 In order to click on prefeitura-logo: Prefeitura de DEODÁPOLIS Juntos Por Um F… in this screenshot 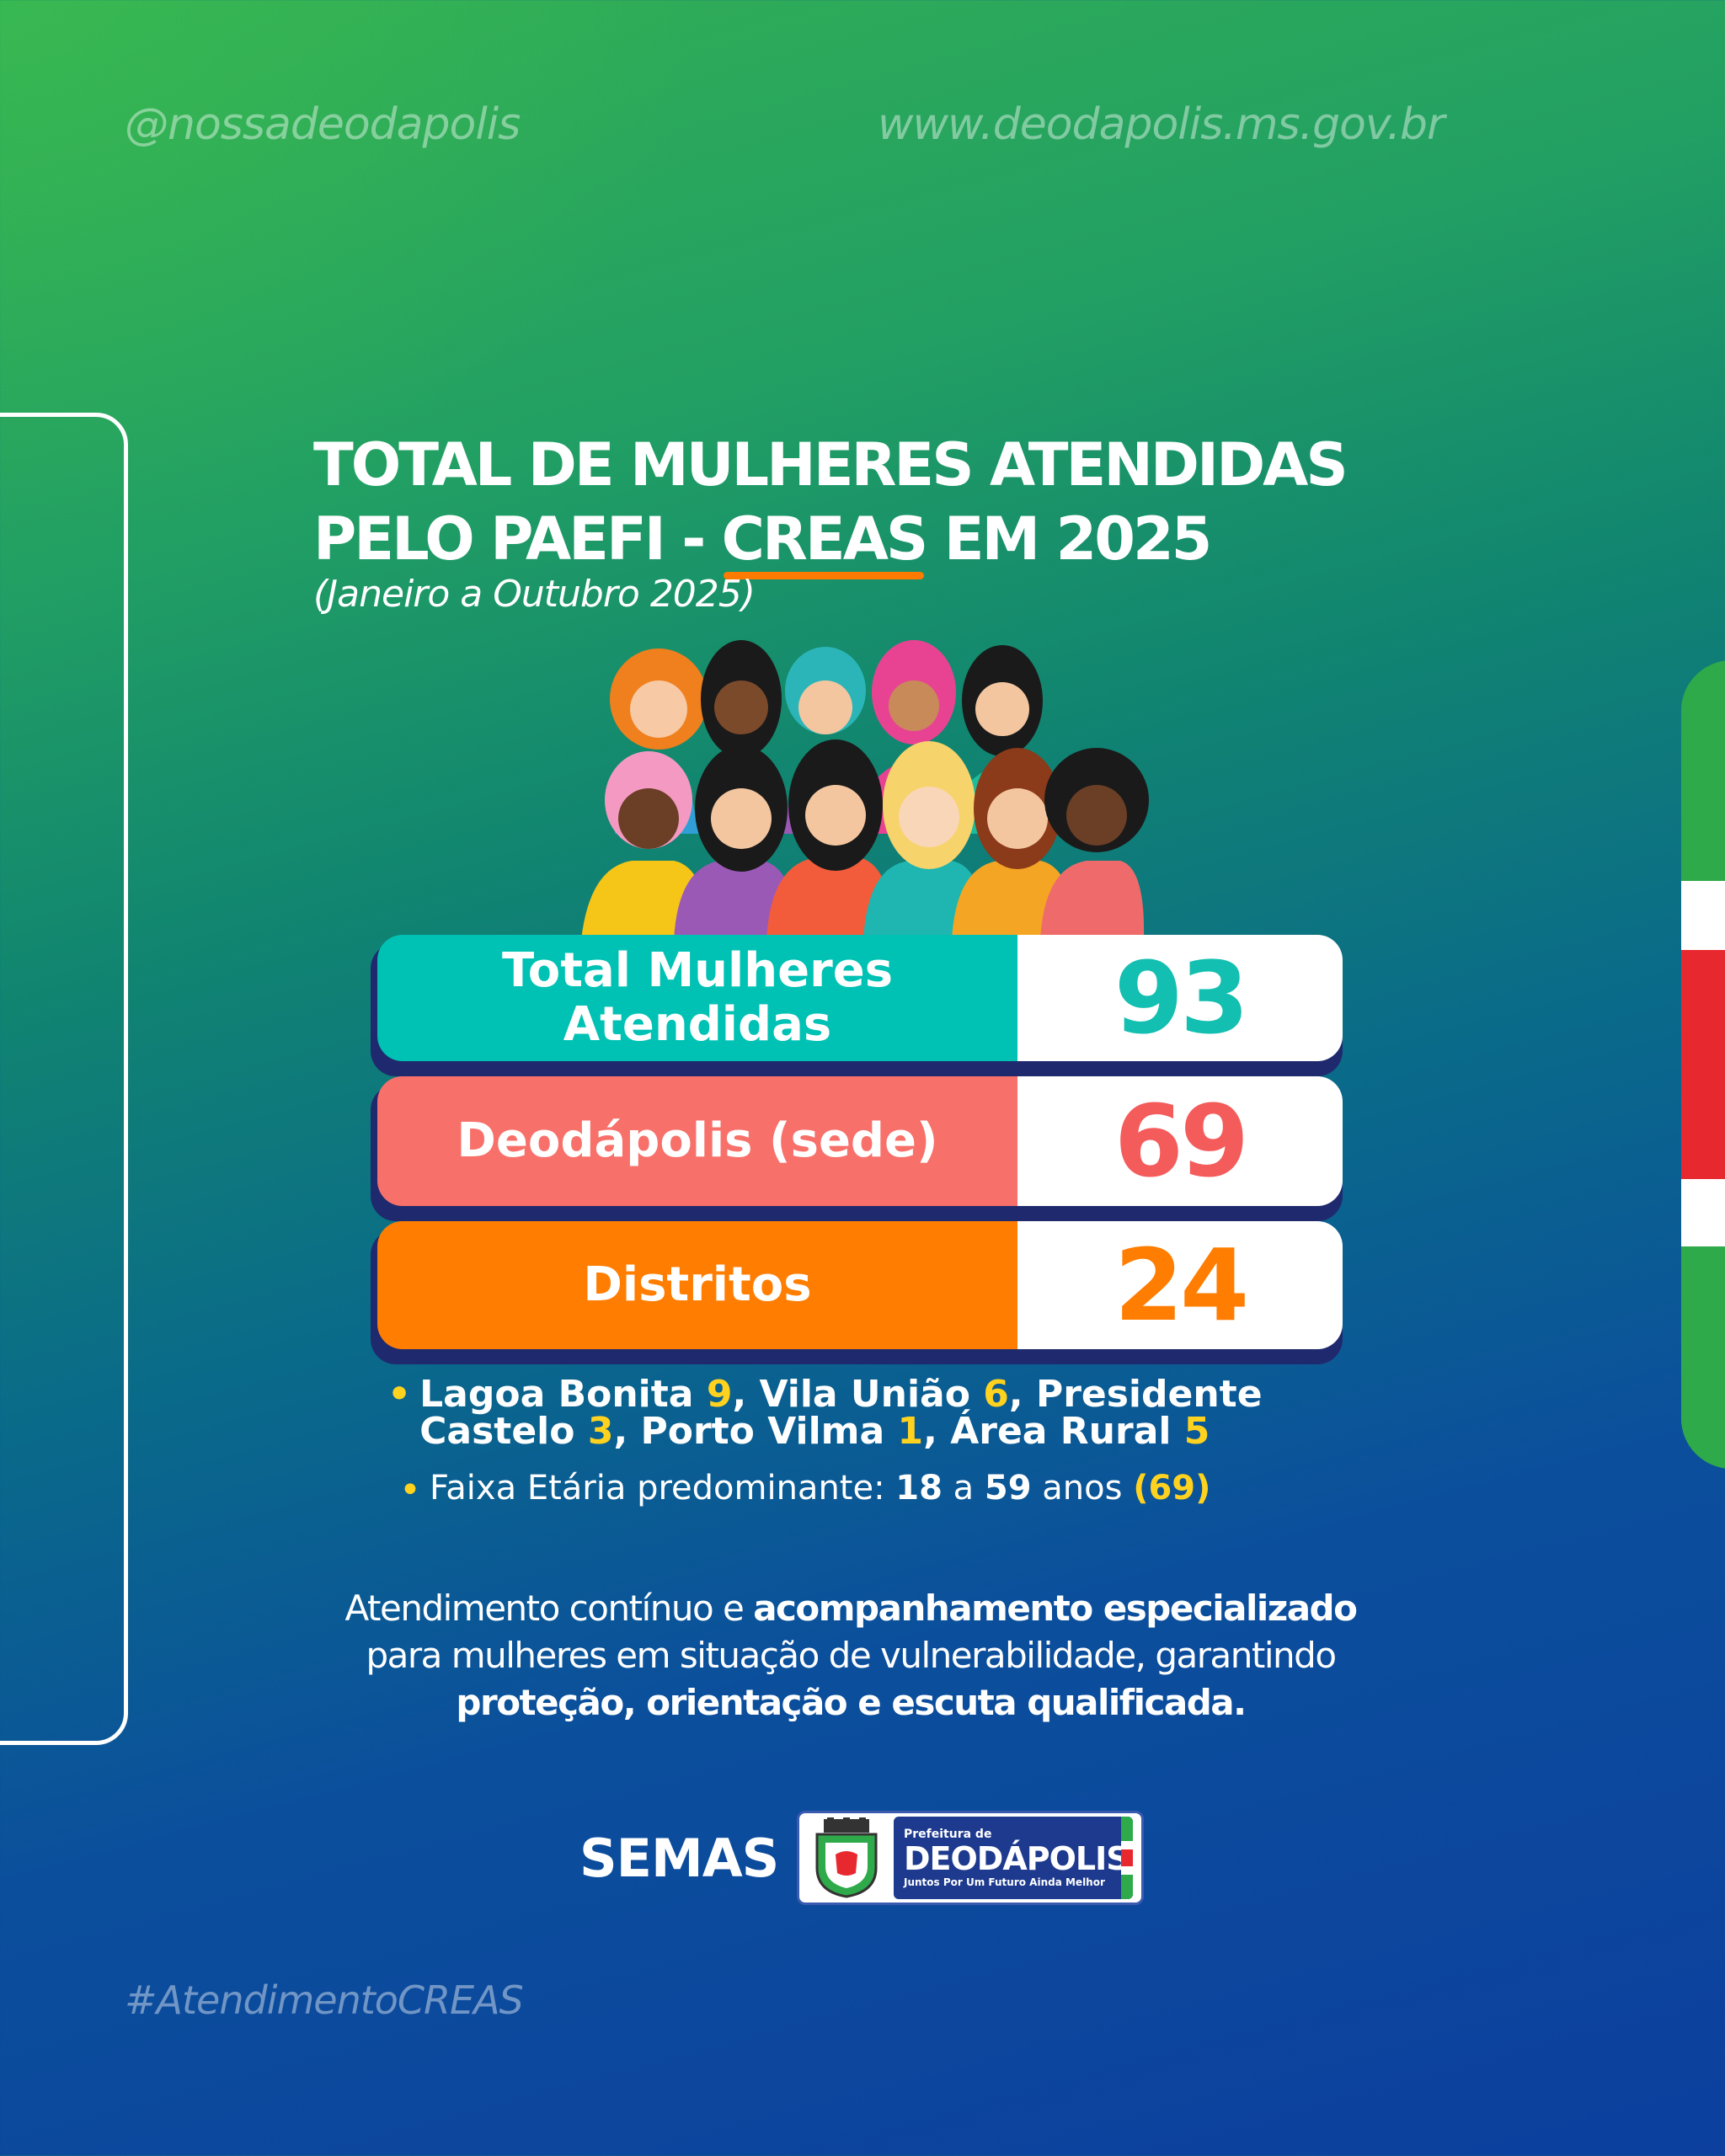, I will do `click(970, 1858)`.